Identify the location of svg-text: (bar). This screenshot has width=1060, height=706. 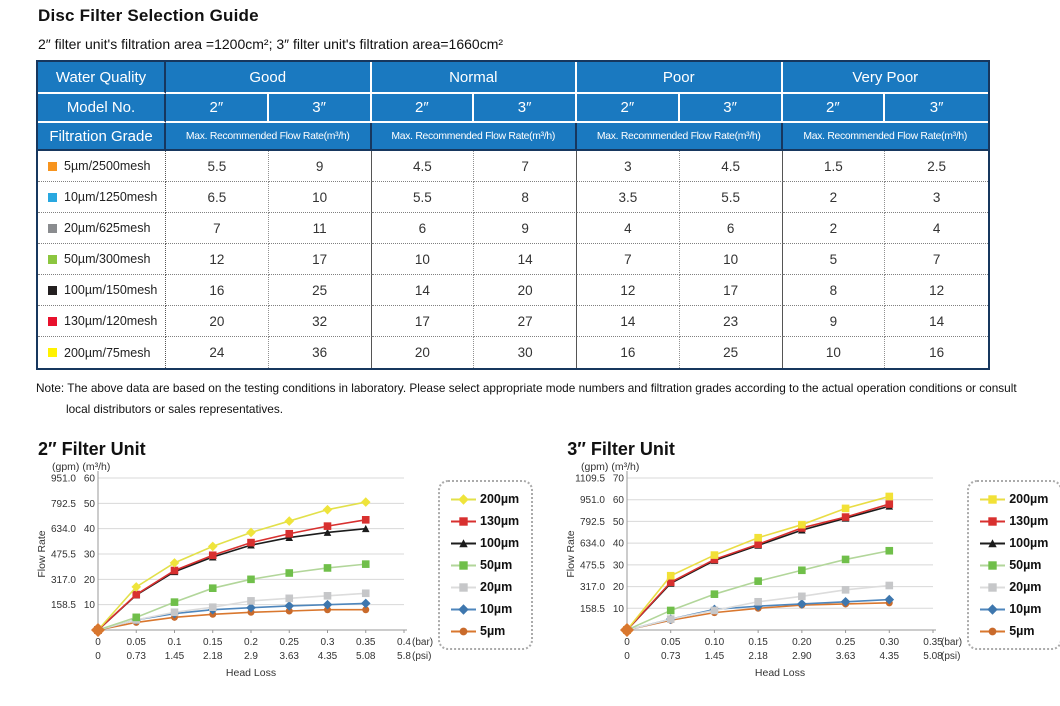
(422, 642).